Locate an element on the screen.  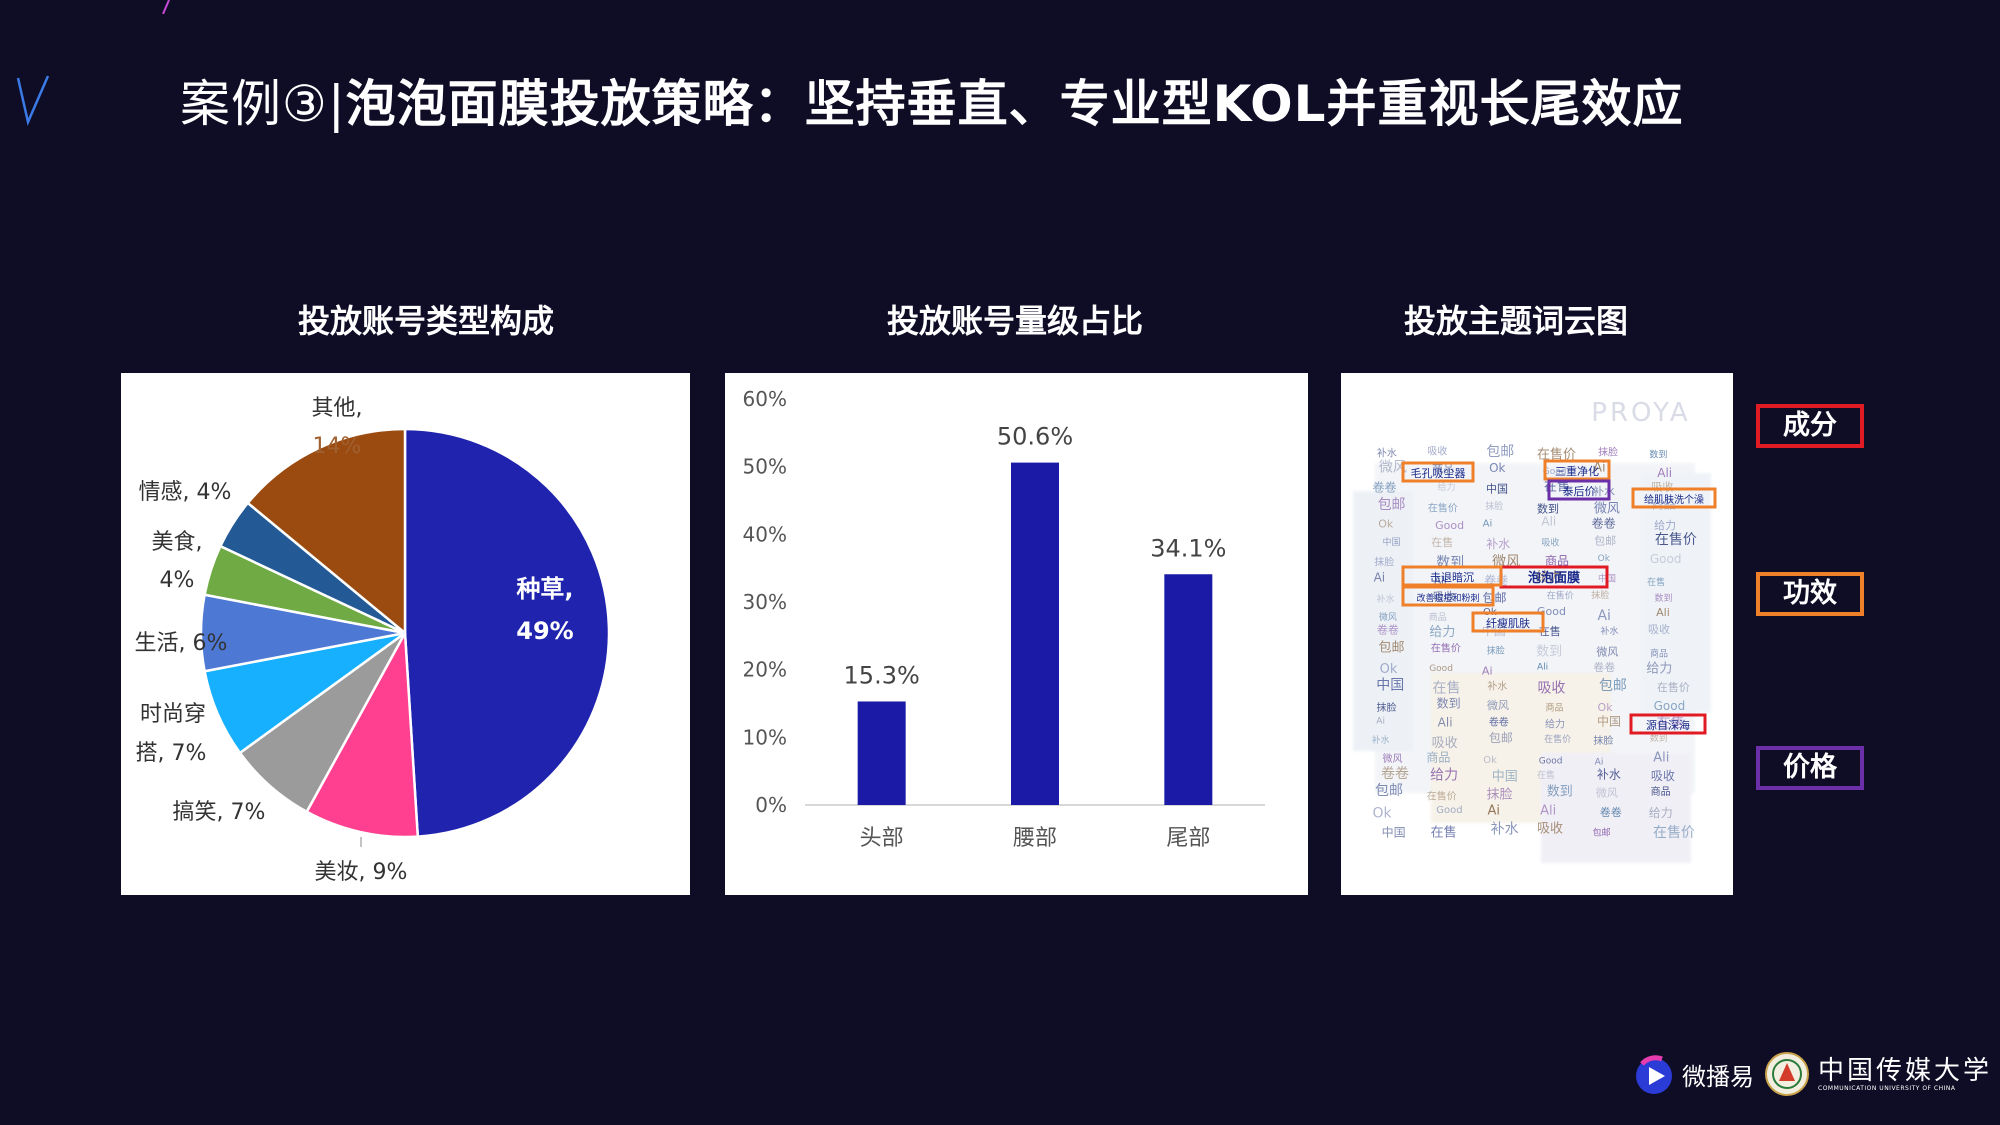
bar-chart-title: 投放账号量级占比 is located at coordinates (1014, 321).